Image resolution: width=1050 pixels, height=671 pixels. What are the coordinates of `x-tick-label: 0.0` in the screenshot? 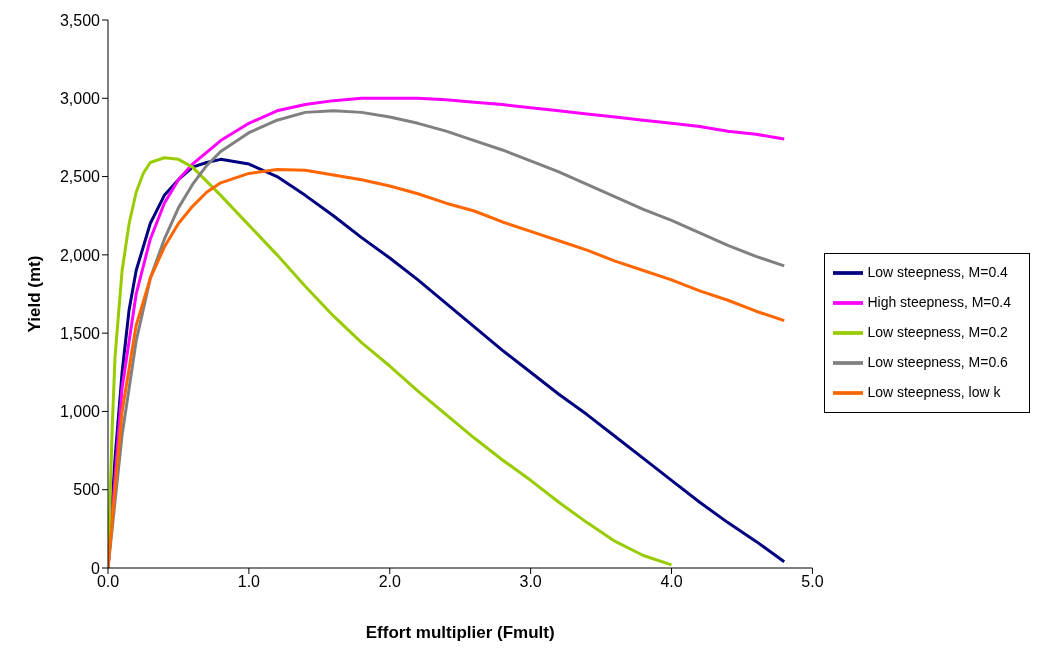 It's located at (108, 582).